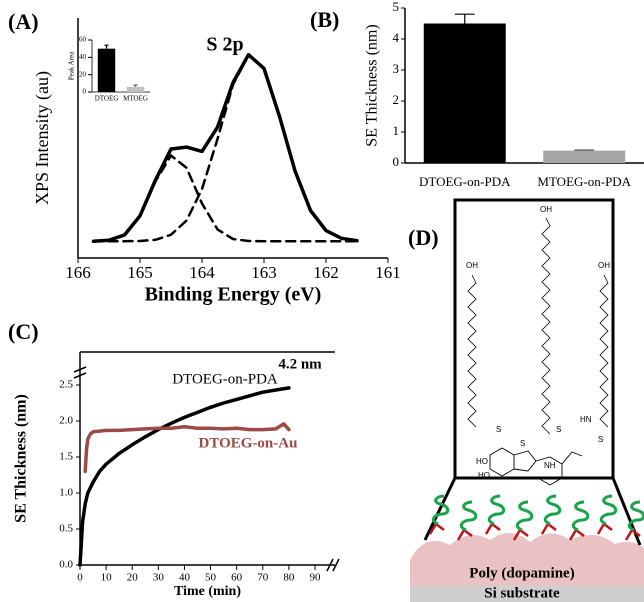  Describe the element at coordinates (185, 578) in the screenshot. I see `x-tick-label: 40` at that location.